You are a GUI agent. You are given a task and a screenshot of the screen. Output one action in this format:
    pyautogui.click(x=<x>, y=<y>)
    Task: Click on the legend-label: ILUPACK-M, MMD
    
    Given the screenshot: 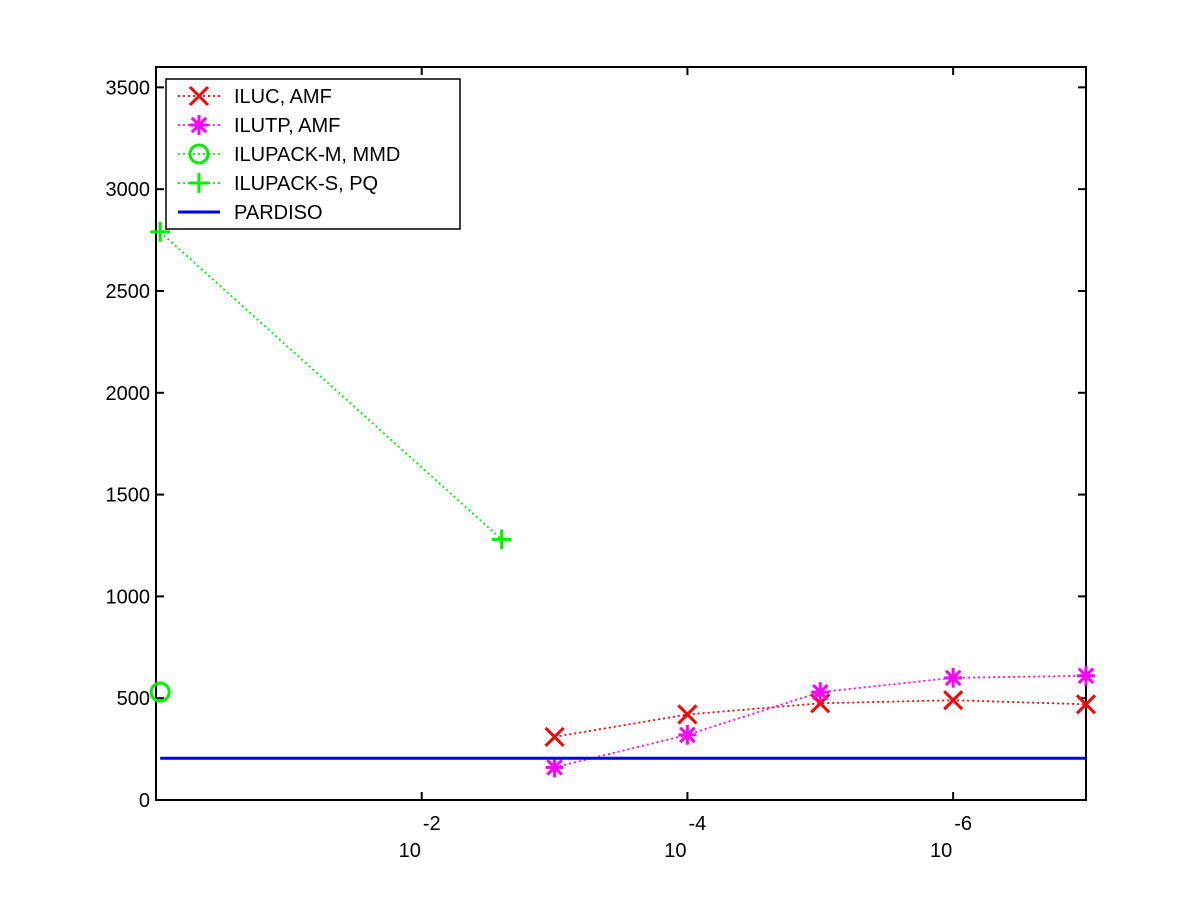 What is the action you would take?
    pyautogui.click(x=317, y=155)
    